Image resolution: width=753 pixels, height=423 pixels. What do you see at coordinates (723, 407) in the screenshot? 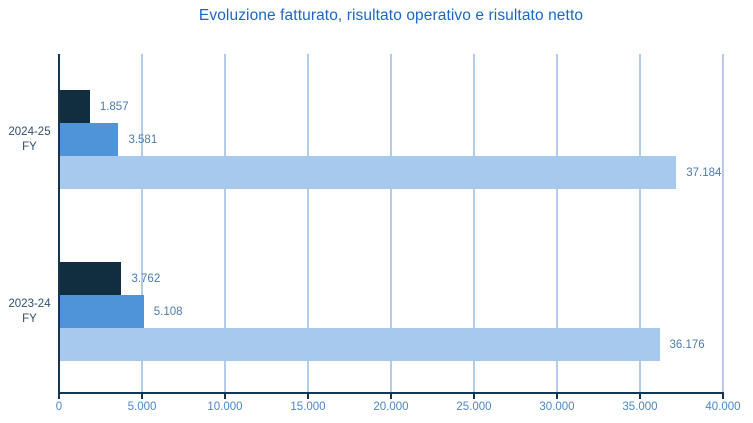
I see `x-tick-label: 40.000` at bounding box center [723, 407].